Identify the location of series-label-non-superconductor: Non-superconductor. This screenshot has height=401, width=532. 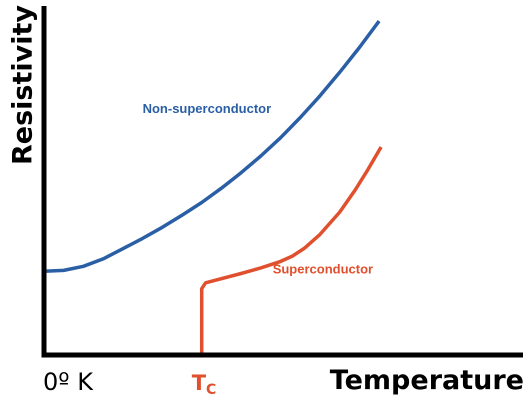
(207, 108).